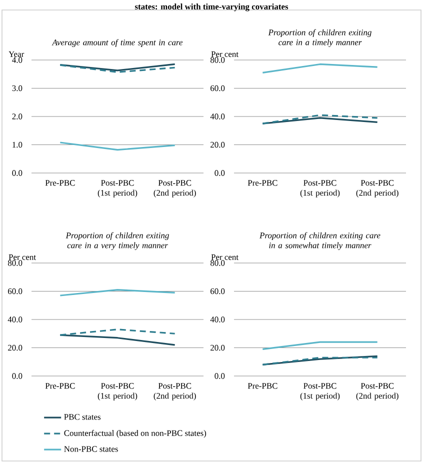  What do you see at coordinates (17, 117) in the screenshot?
I see `y-tick-label: 2.0` at bounding box center [17, 117].